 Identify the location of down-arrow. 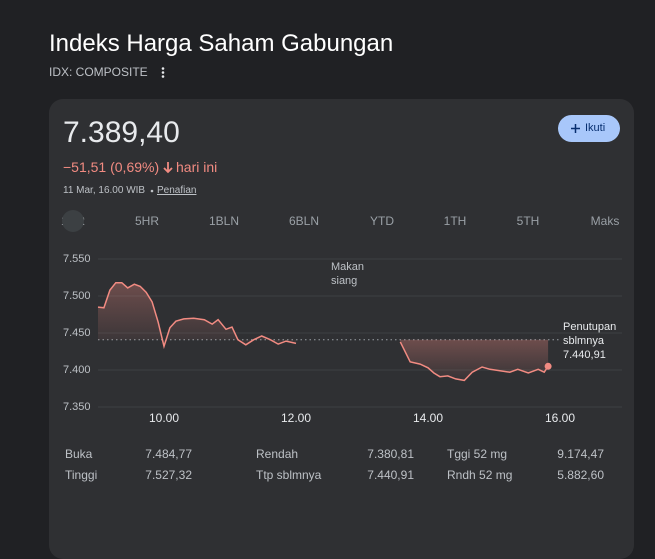
(168, 168).